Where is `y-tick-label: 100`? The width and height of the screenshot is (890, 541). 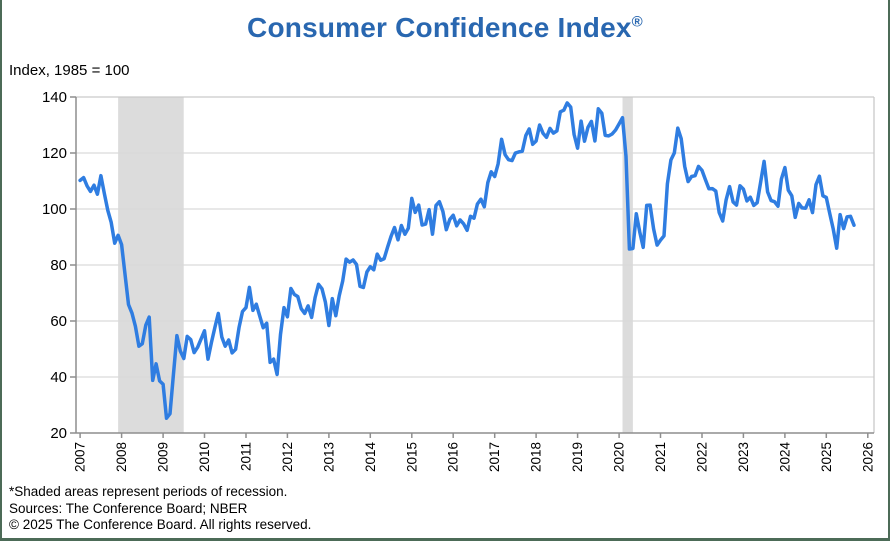 y-tick-label: 100 is located at coordinates (54, 209).